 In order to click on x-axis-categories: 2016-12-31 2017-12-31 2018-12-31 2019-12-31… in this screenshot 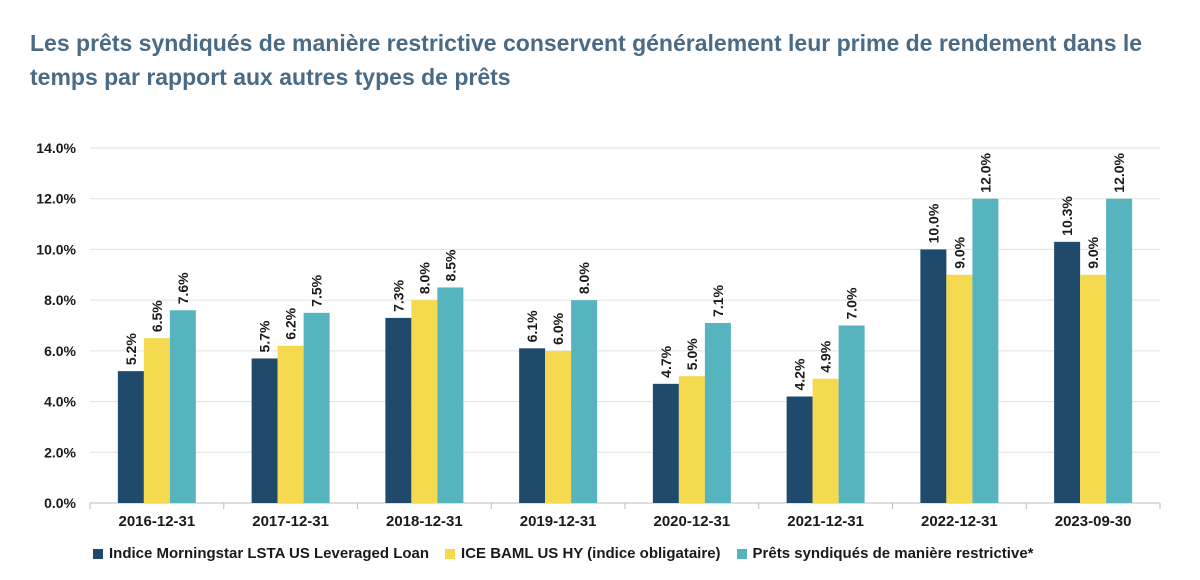, I will do `click(625, 521)`.